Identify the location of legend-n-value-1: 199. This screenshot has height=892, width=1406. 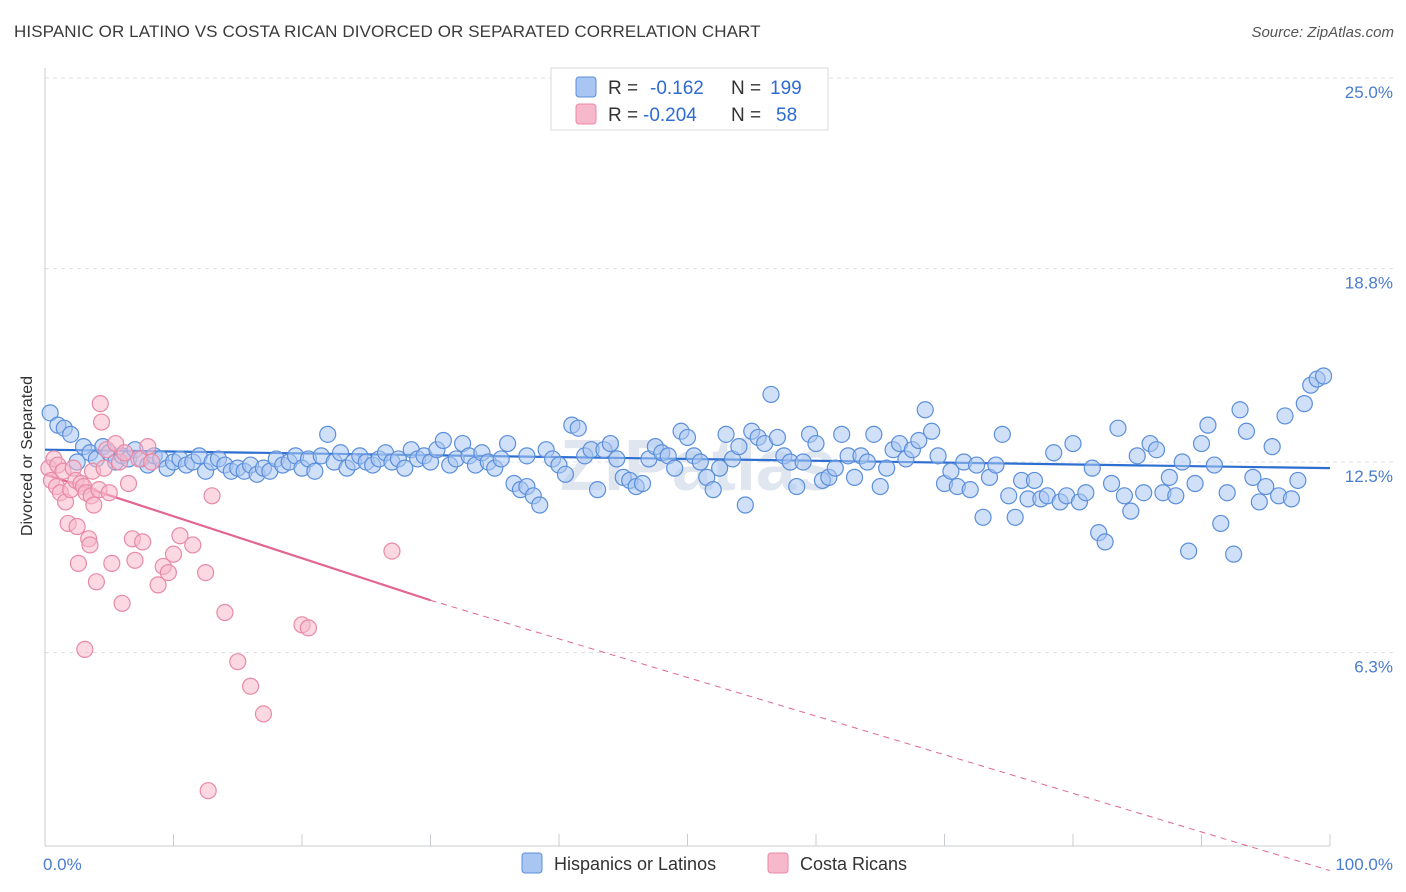
(786, 88).